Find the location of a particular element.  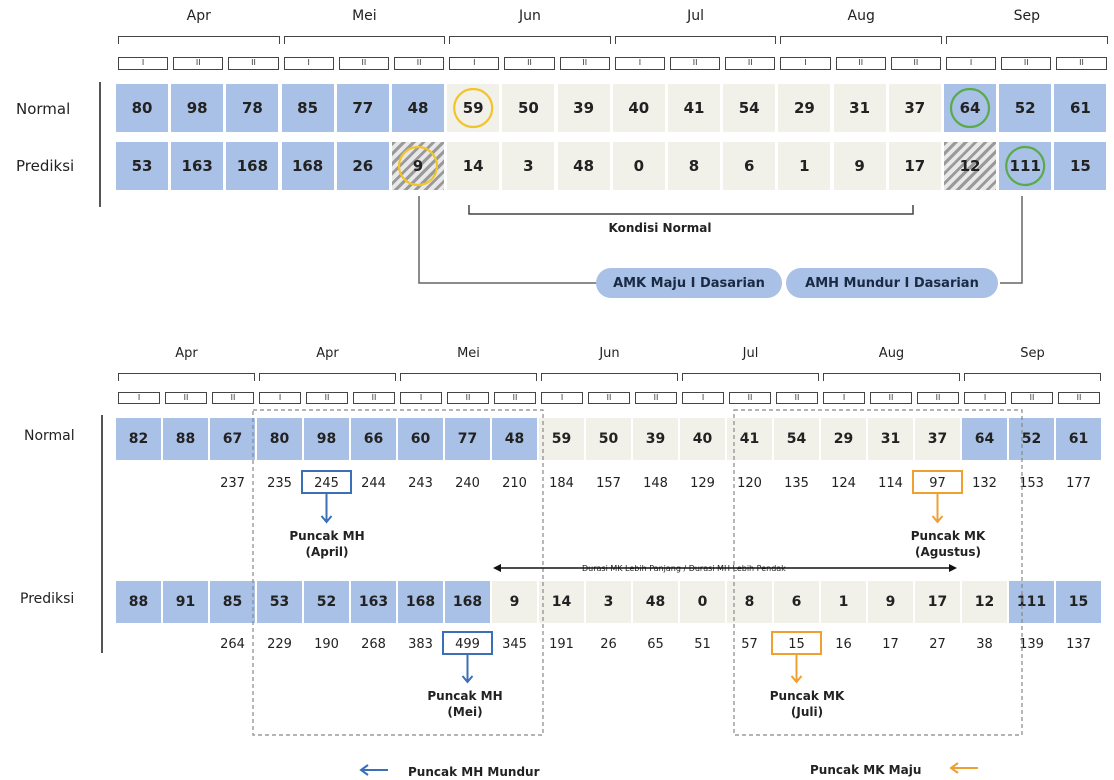

bottom-normal-accumulation: 124 is located at coordinates (843, 483).